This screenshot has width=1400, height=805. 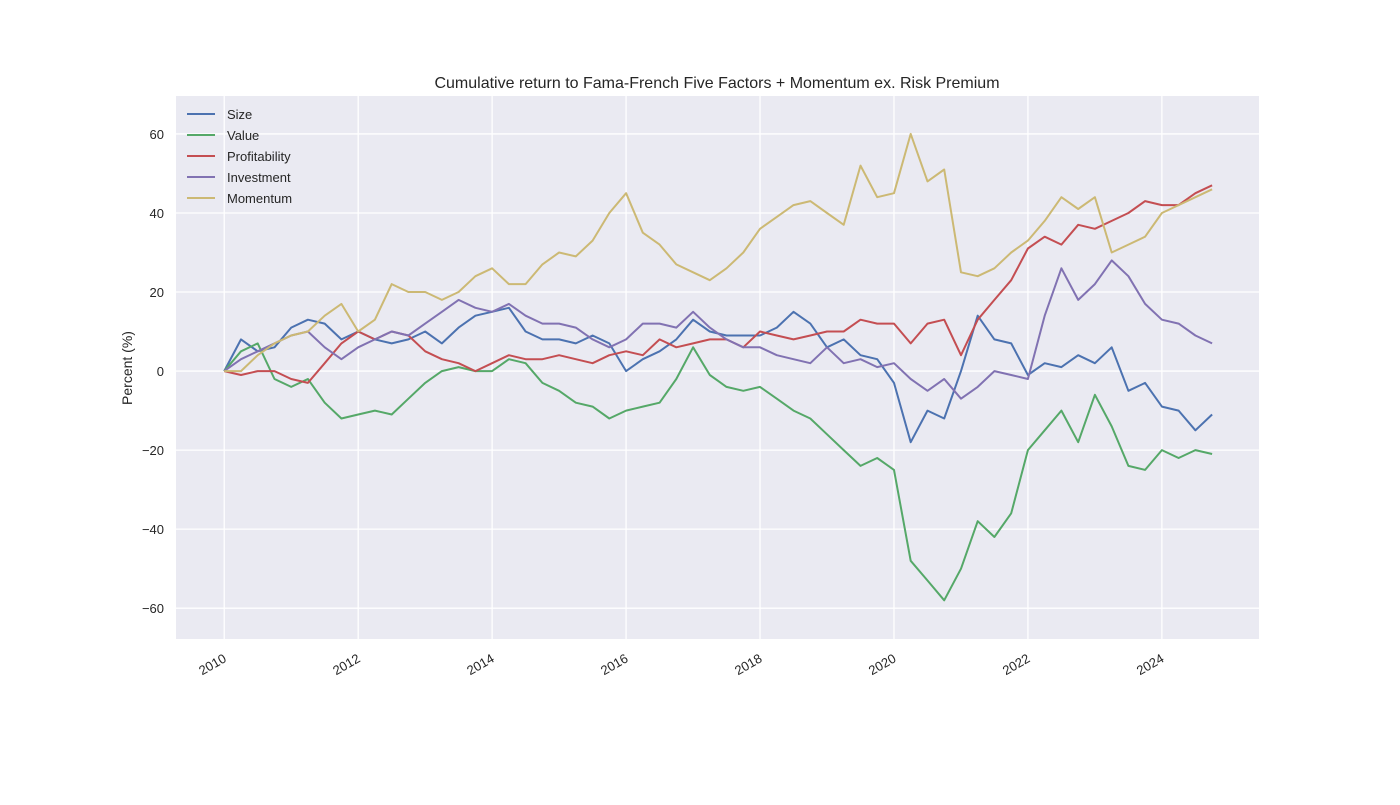 What do you see at coordinates (157, 292) in the screenshot?
I see `y-tick-label: 20` at bounding box center [157, 292].